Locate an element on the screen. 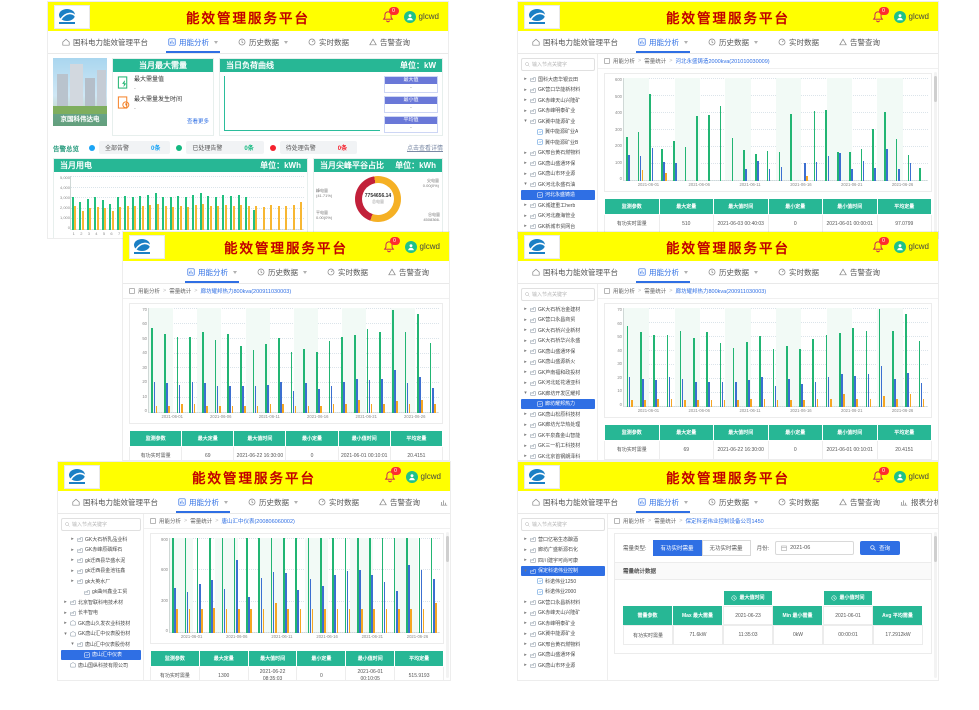 This screenshot has width=979, height=710. tree-node: 廊坊耀邦热力 is located at coordinates (558, 403).